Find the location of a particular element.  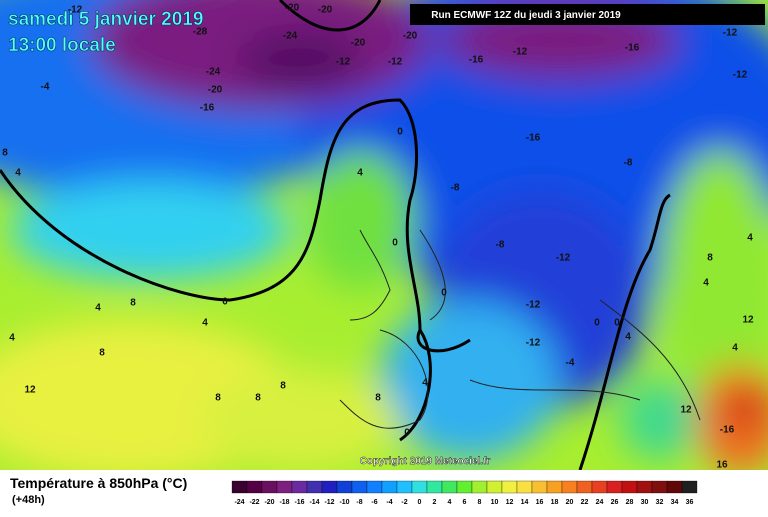

scale-tick-label: 14 is located at coordinates (525, 502).